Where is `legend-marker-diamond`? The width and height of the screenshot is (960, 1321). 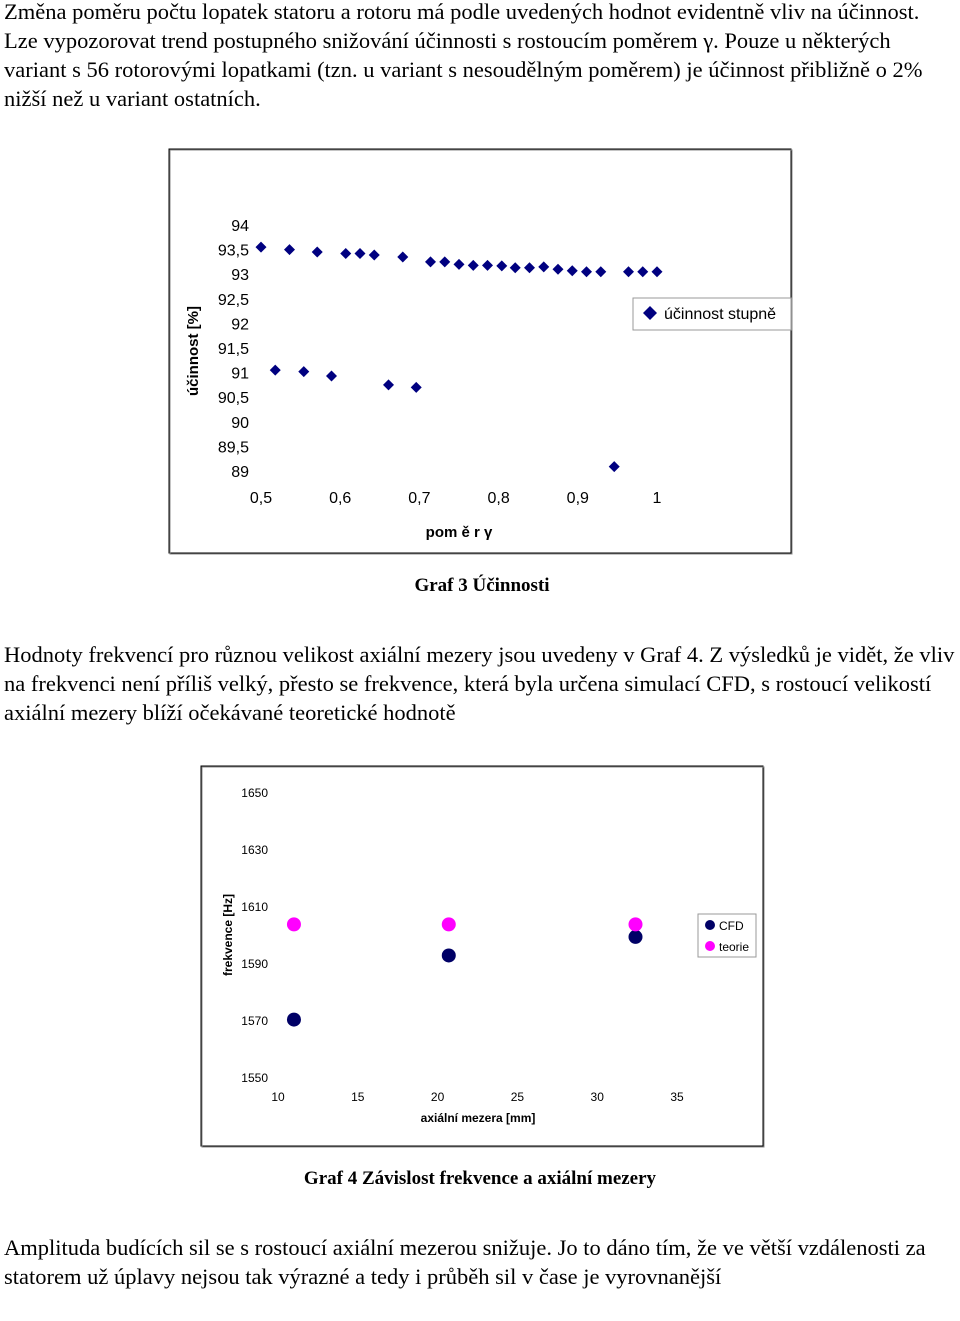 legend-marker-diamond is located at coordinates (650, 313).